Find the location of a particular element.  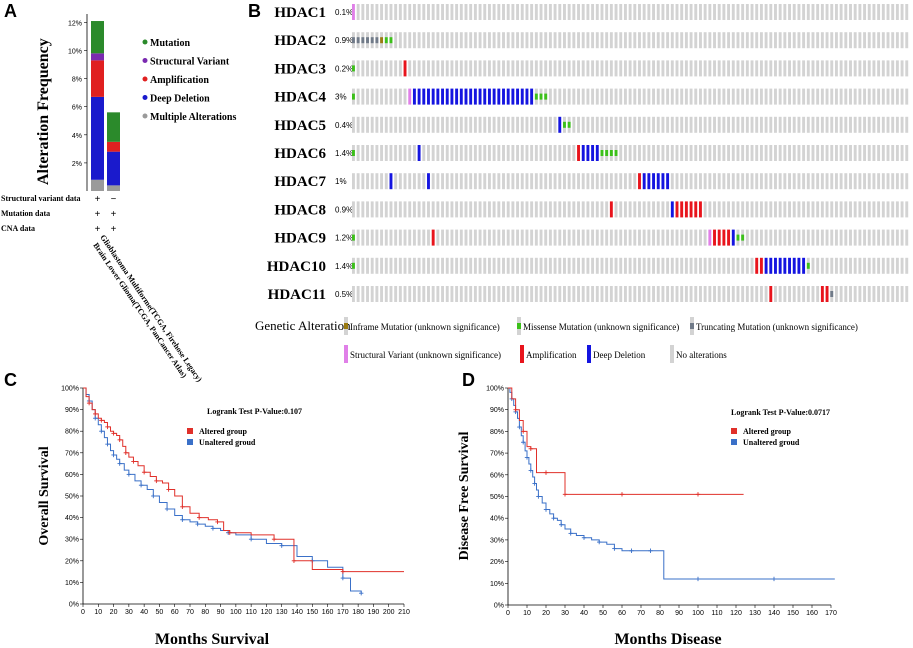

y-tick-label: 0% is located at coordinates (499, 606).